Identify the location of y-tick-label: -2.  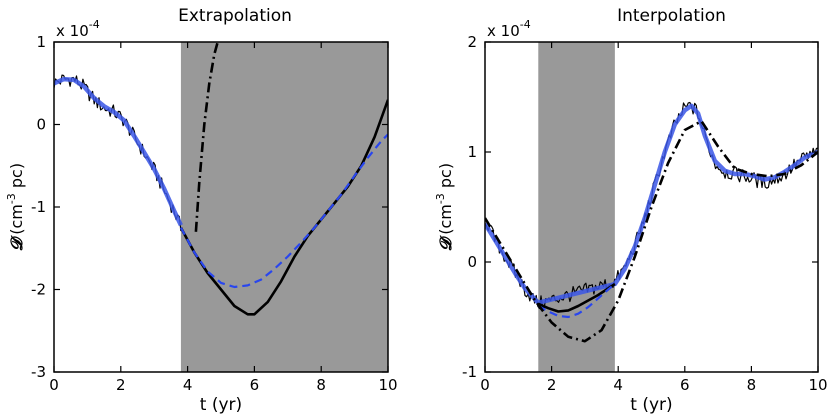
(38, 290).